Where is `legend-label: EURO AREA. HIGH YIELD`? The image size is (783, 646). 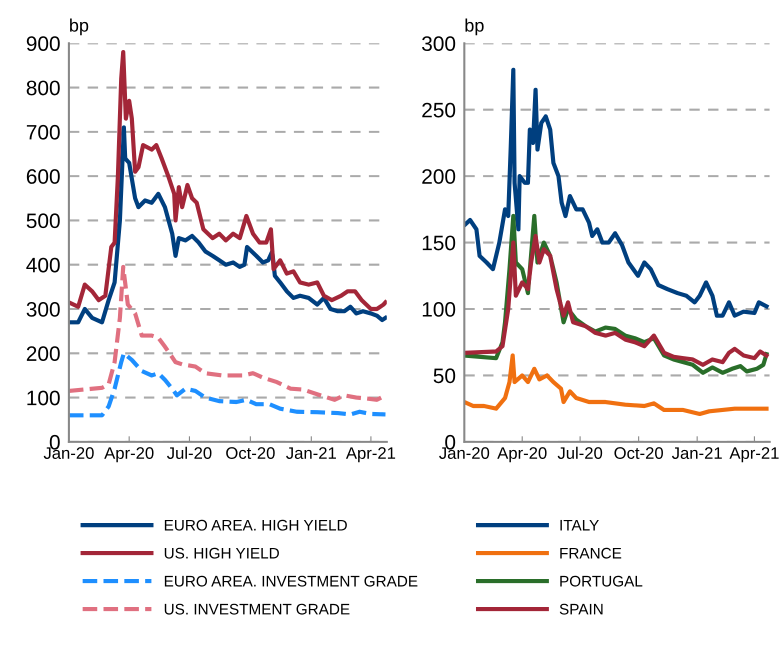 legend-label: EURO AREA. HIGH YIELD is located at coordinates (255, 525).